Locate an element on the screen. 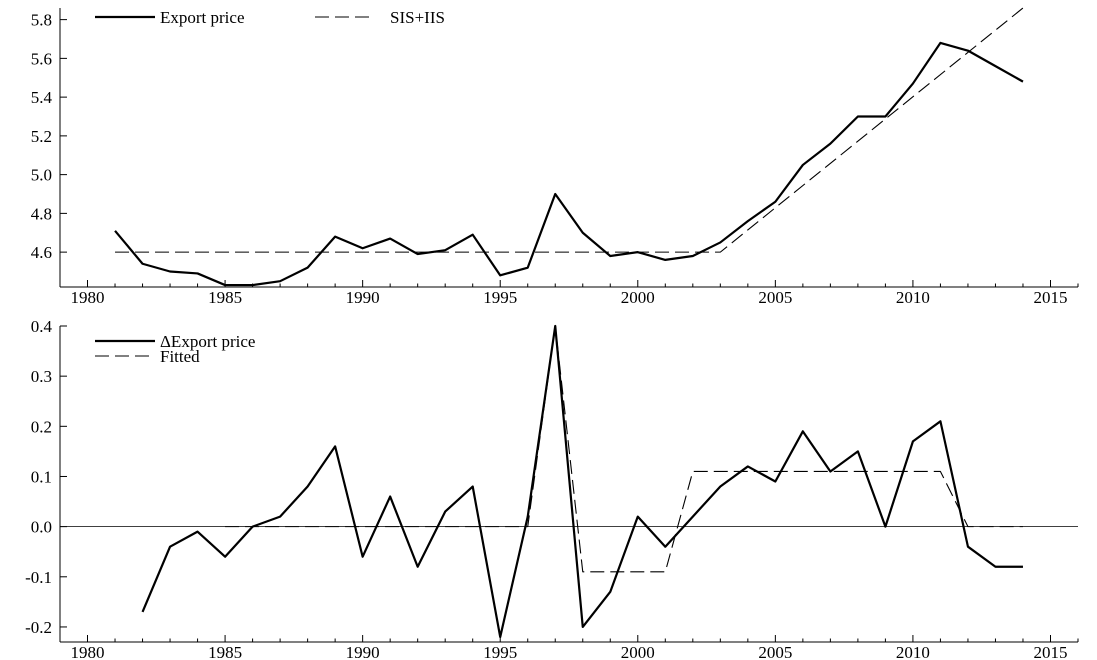 This screenshot has width=1097, height=660. legend-label: SIS+IIS is located at coordinates (417, 17).